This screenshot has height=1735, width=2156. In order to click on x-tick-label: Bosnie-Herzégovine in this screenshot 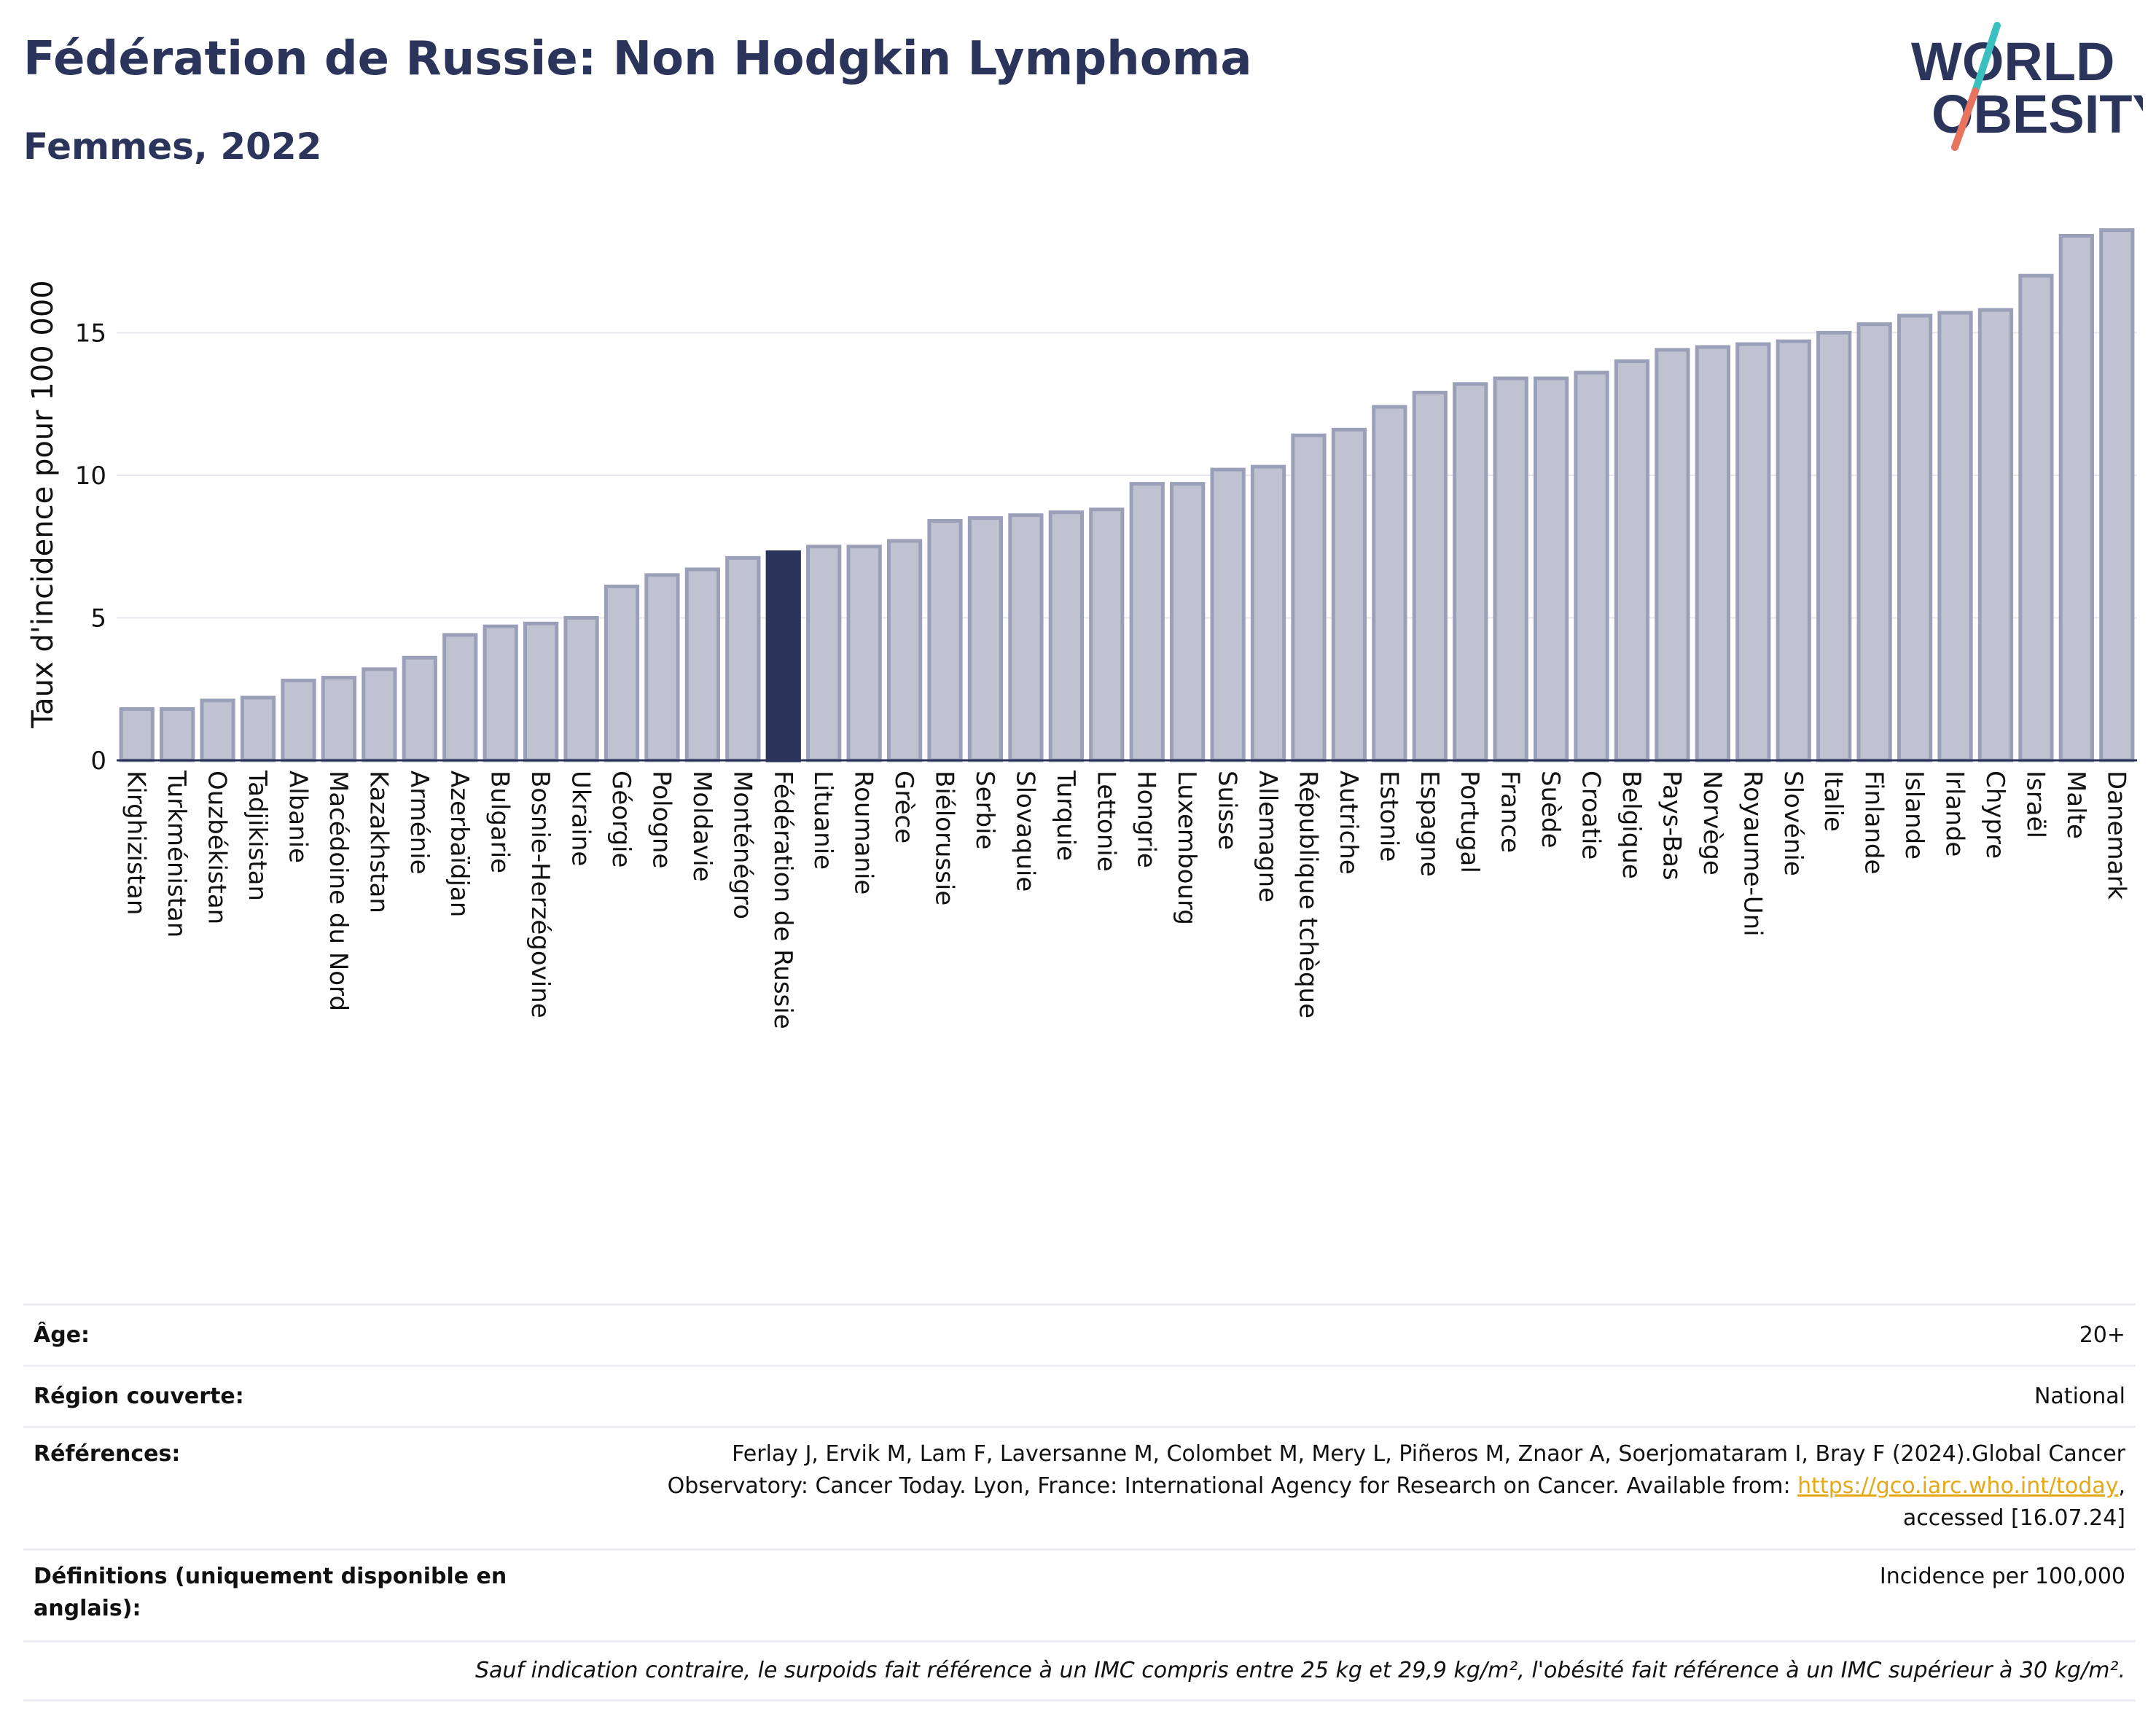, I will do `click(540, 894)`.